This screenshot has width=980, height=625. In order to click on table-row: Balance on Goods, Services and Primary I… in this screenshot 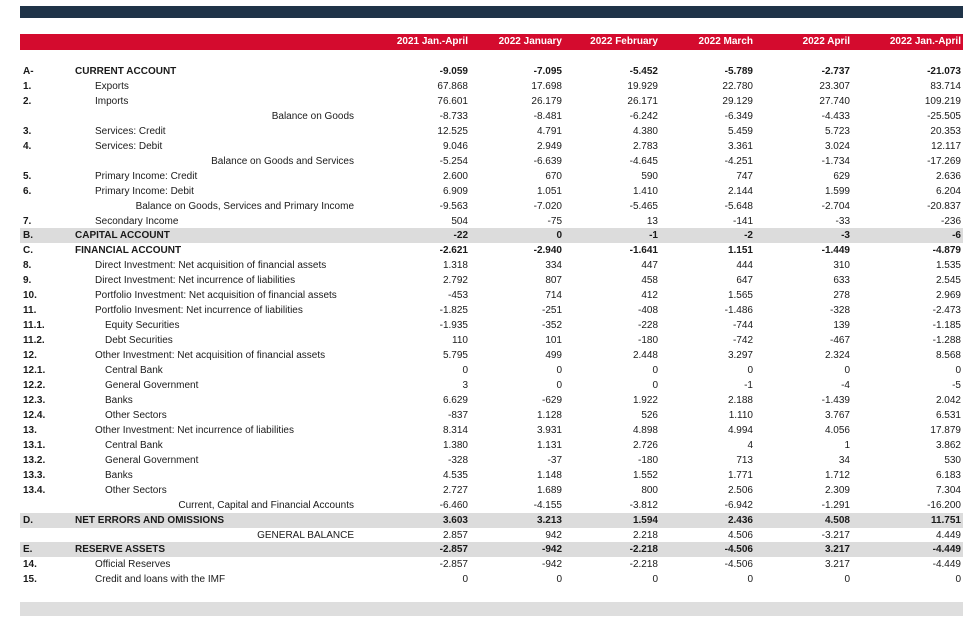, I will do `click(491, 206)`.